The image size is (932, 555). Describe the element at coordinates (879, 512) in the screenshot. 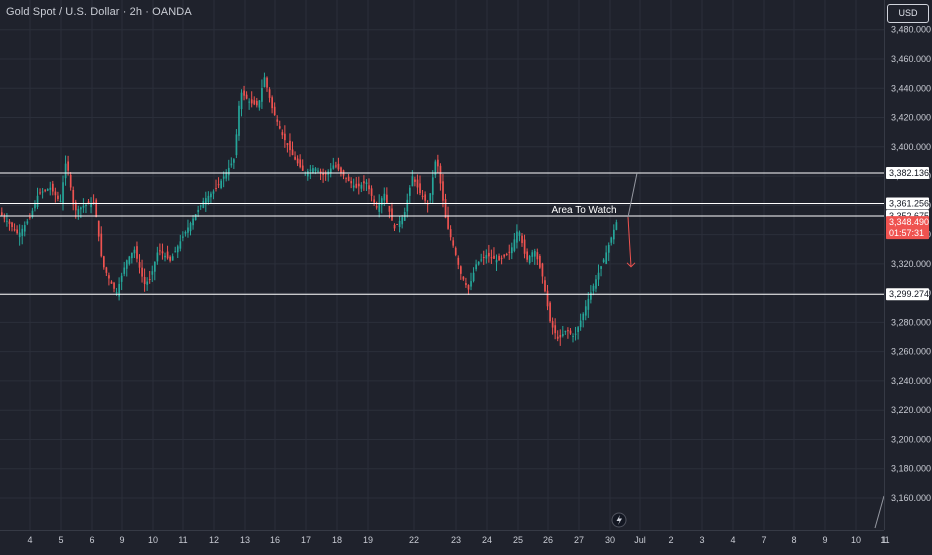

I see `trend-line-segment` at that location.